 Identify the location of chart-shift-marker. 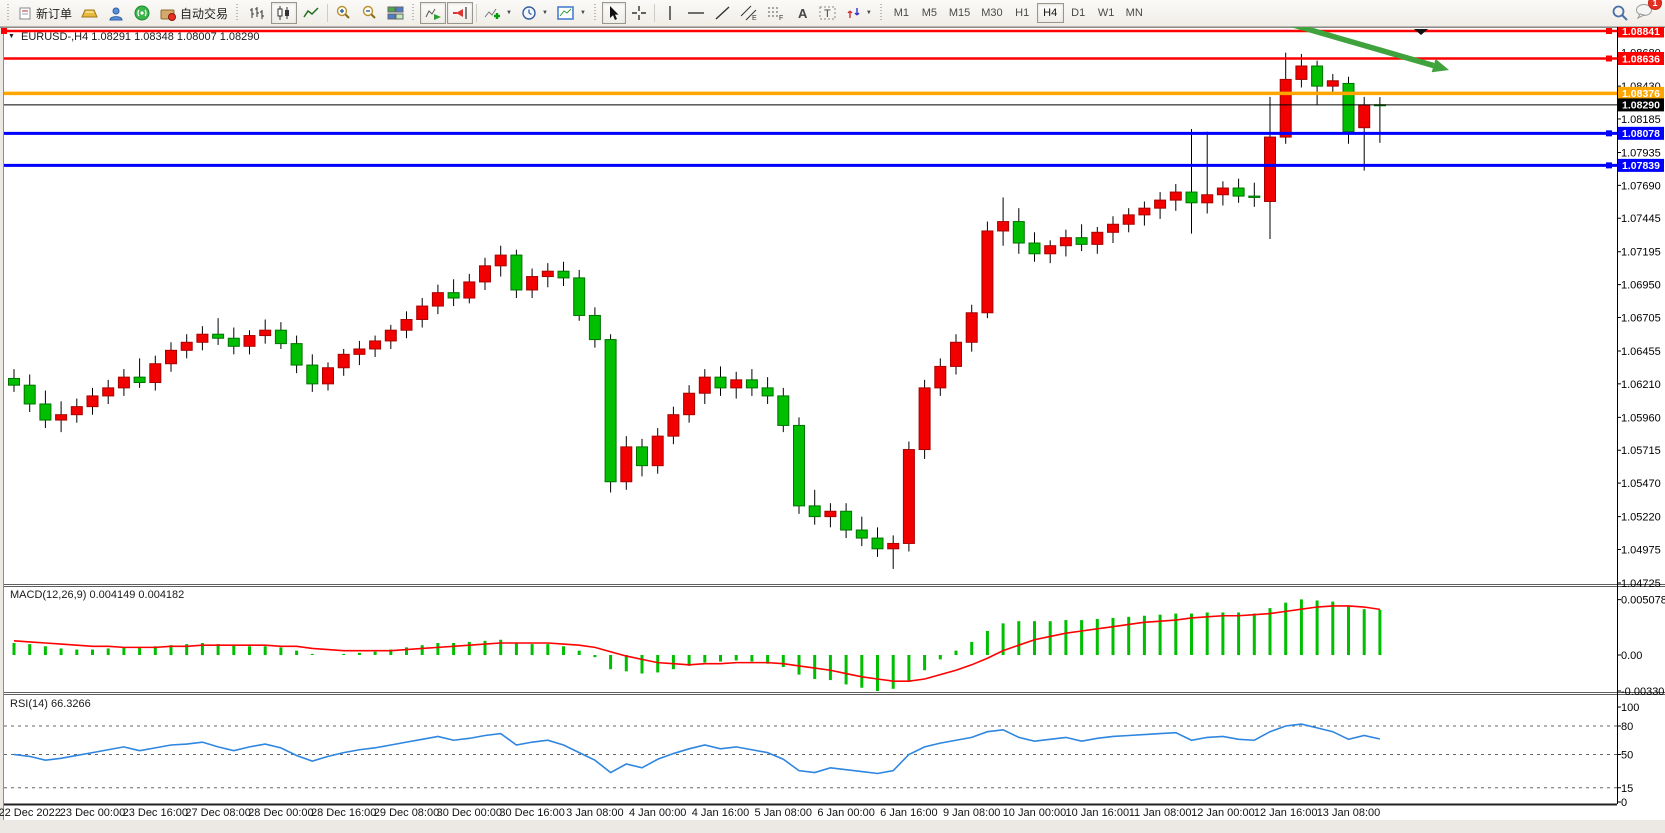
(1421, 32).